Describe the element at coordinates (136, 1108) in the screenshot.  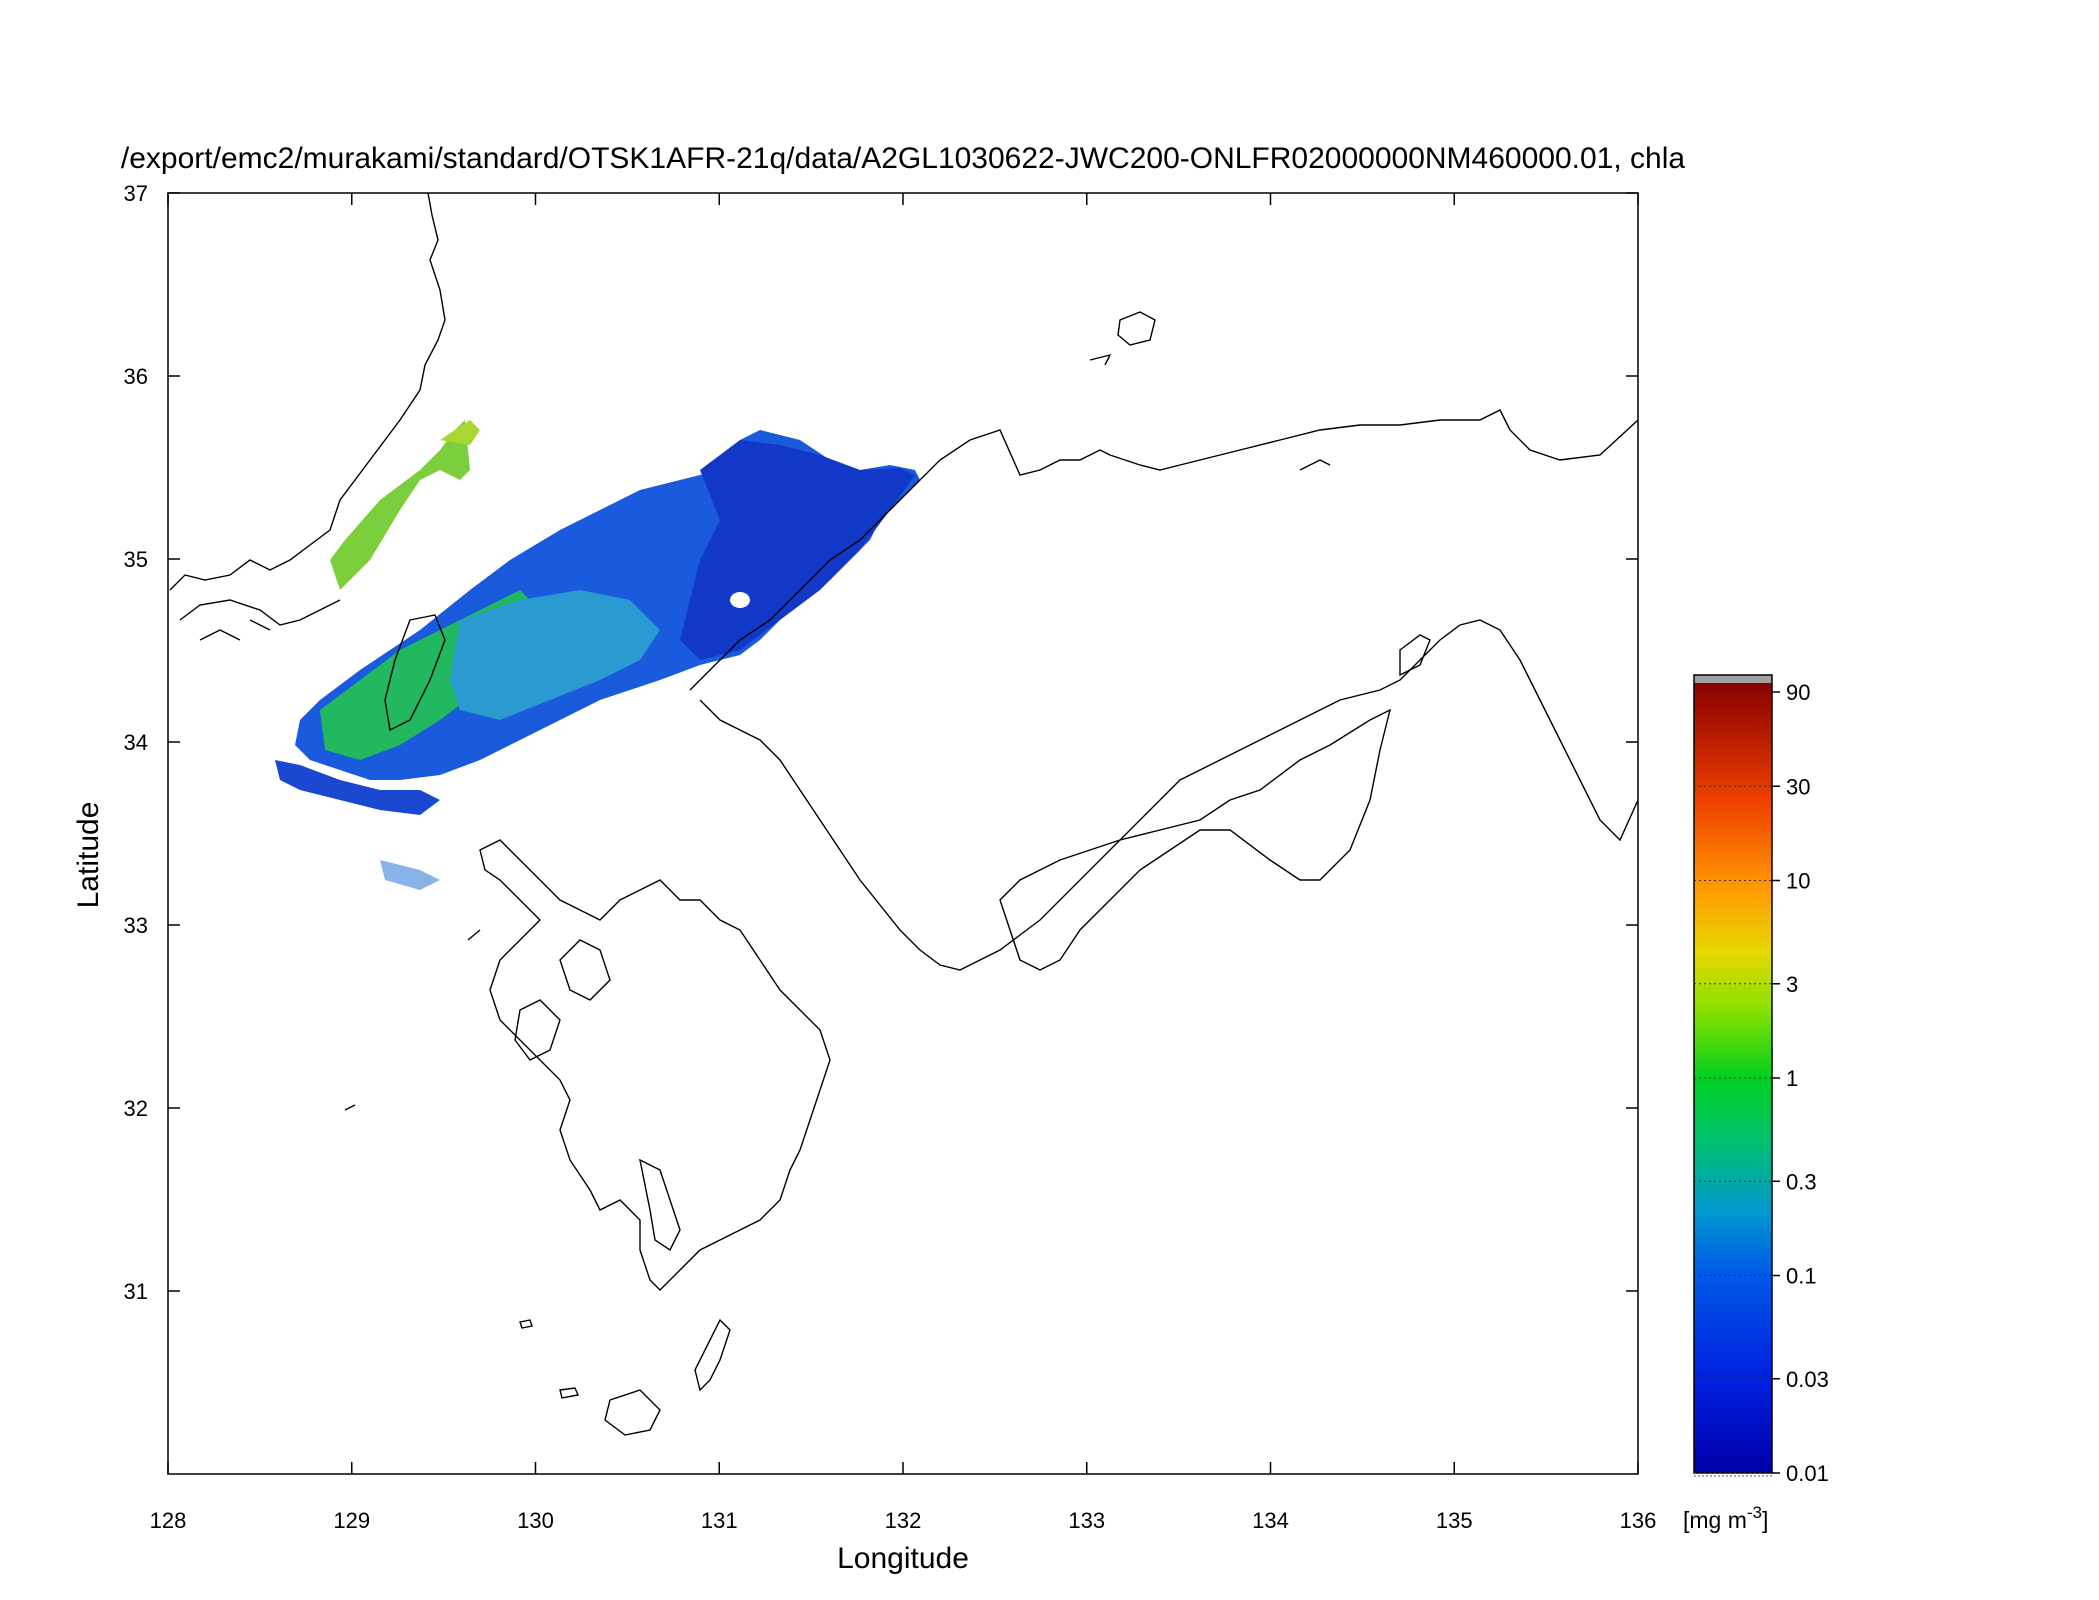
I see `y-tick-label: 32` at that location.